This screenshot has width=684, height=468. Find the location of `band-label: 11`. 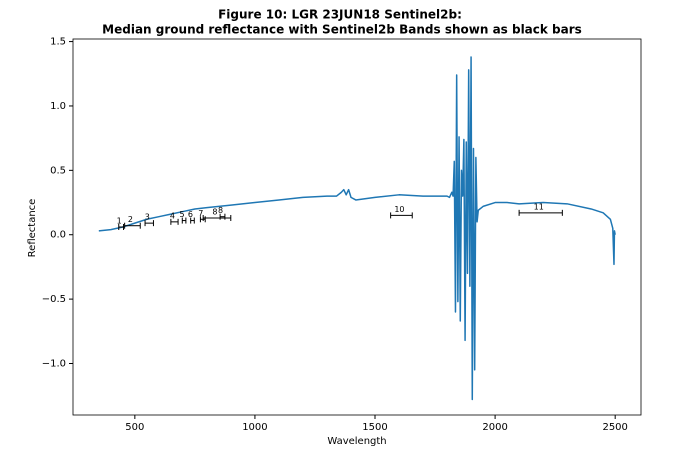

band-label: 11 is located at coordinates (539, 206).